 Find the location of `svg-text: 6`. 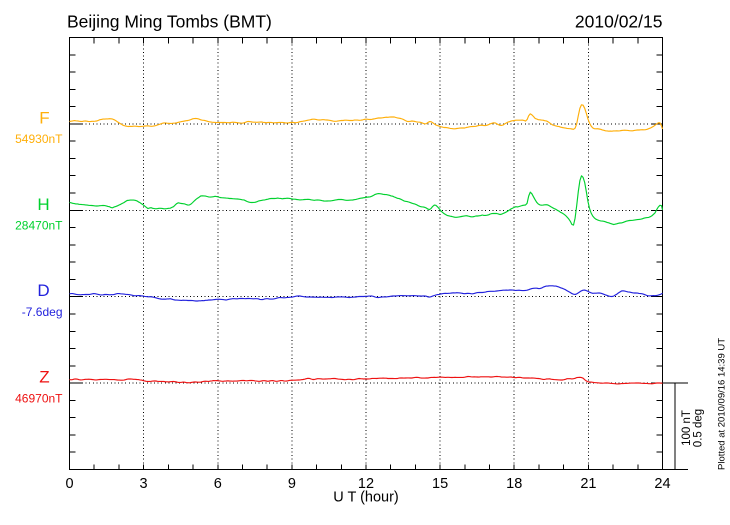

svg-text: 6 is located at coordinates (218, 484).